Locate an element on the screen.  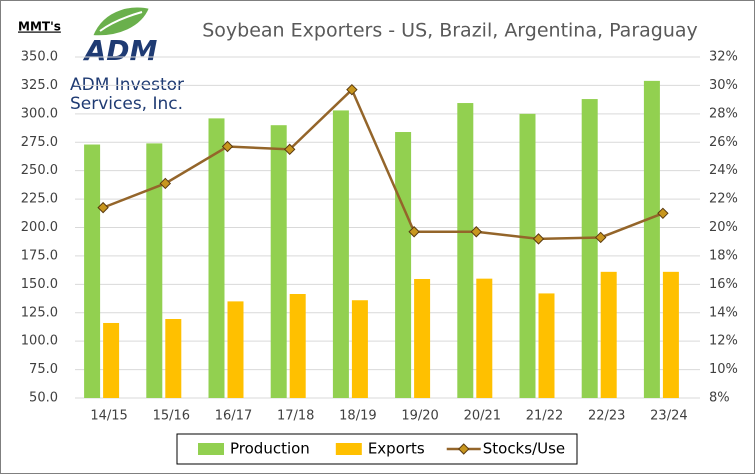
x-tick-label: 14/15 is located at coordinates (108, 416).